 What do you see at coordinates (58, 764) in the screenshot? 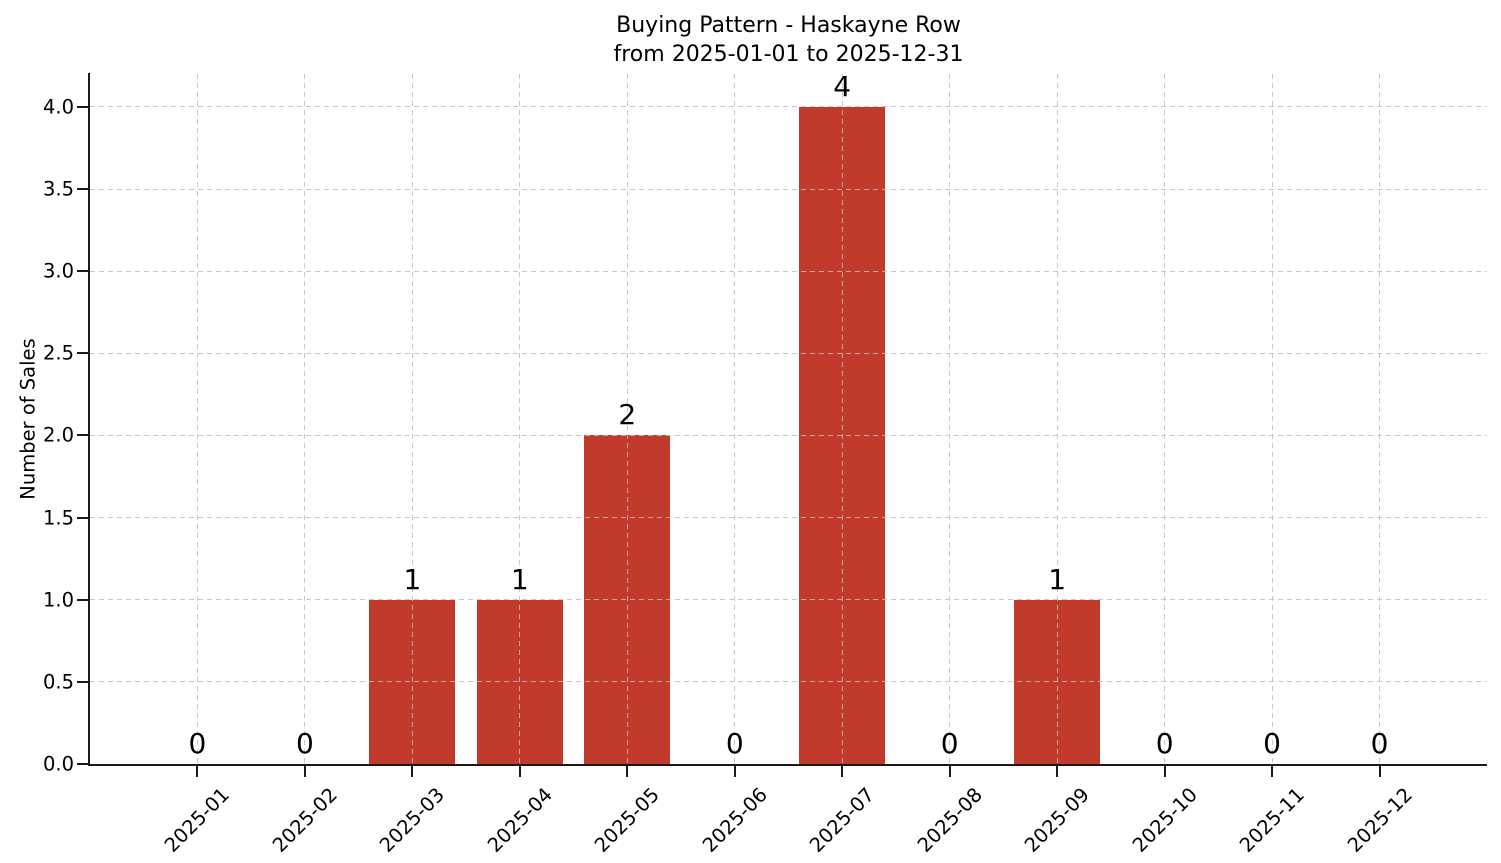
I see `y-tick-label: 0.0` at bounding box center [58, 764].